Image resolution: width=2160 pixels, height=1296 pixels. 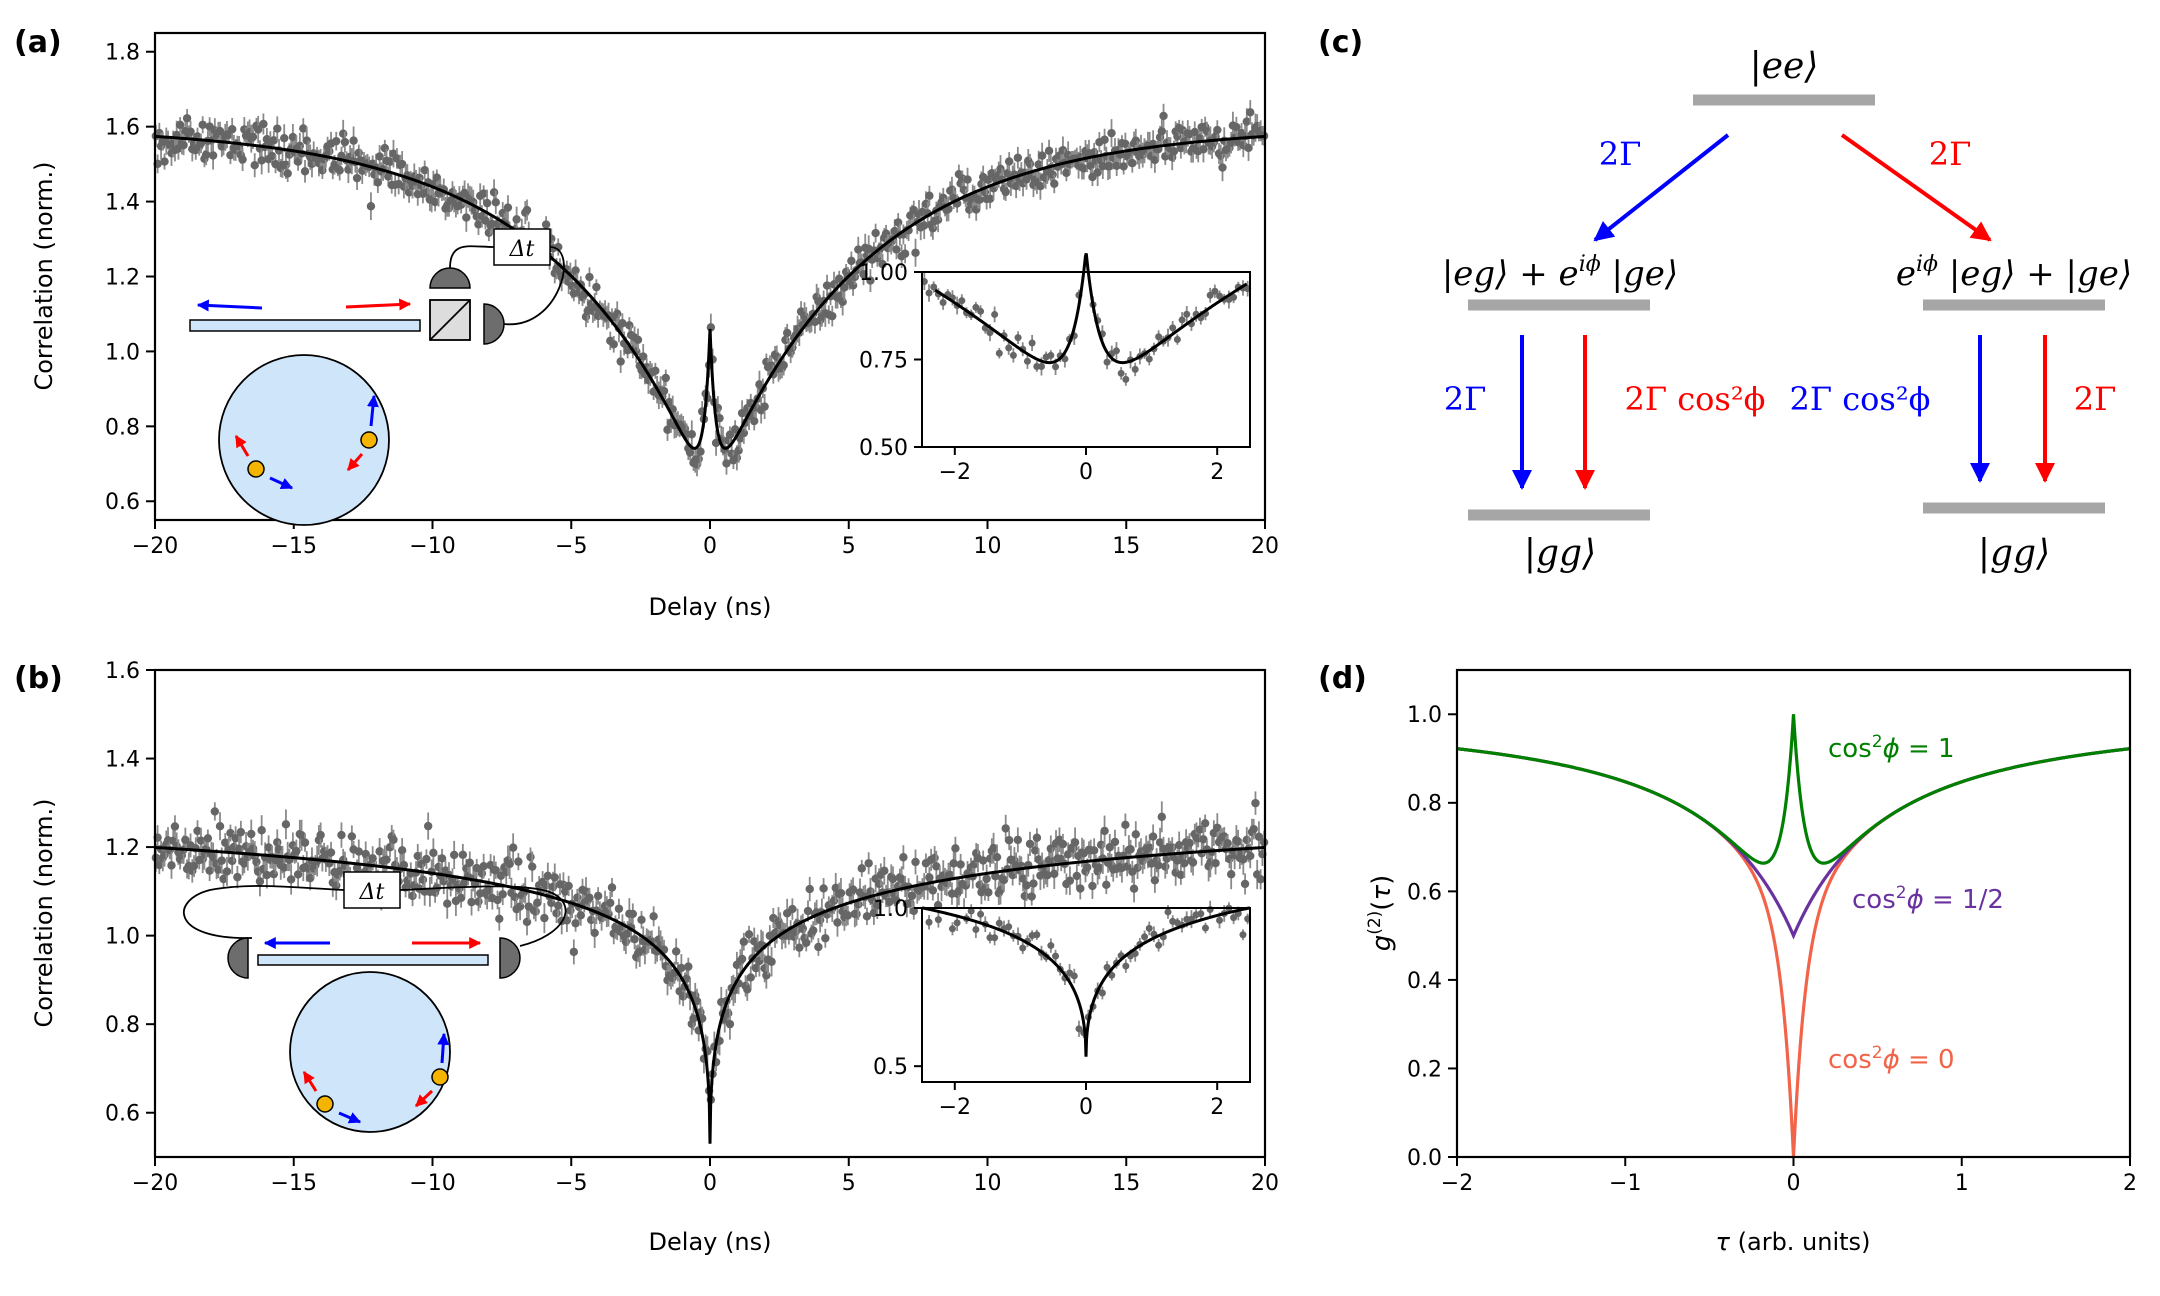 I want to click on x-tick-label: −15, so click(x=294, y=1183).